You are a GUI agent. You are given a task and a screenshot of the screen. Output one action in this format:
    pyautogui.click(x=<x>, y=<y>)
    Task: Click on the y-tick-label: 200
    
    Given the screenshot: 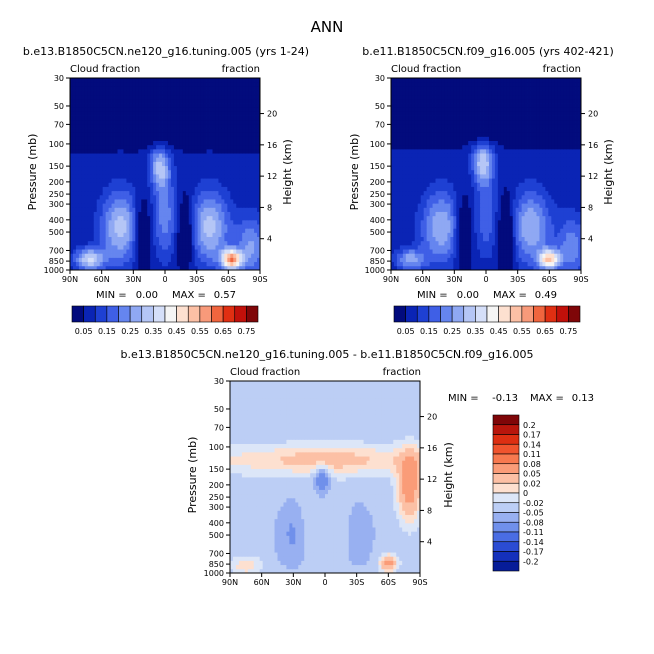 What is the action you would take?
    pyautogui.click(x=56, y=182)
    